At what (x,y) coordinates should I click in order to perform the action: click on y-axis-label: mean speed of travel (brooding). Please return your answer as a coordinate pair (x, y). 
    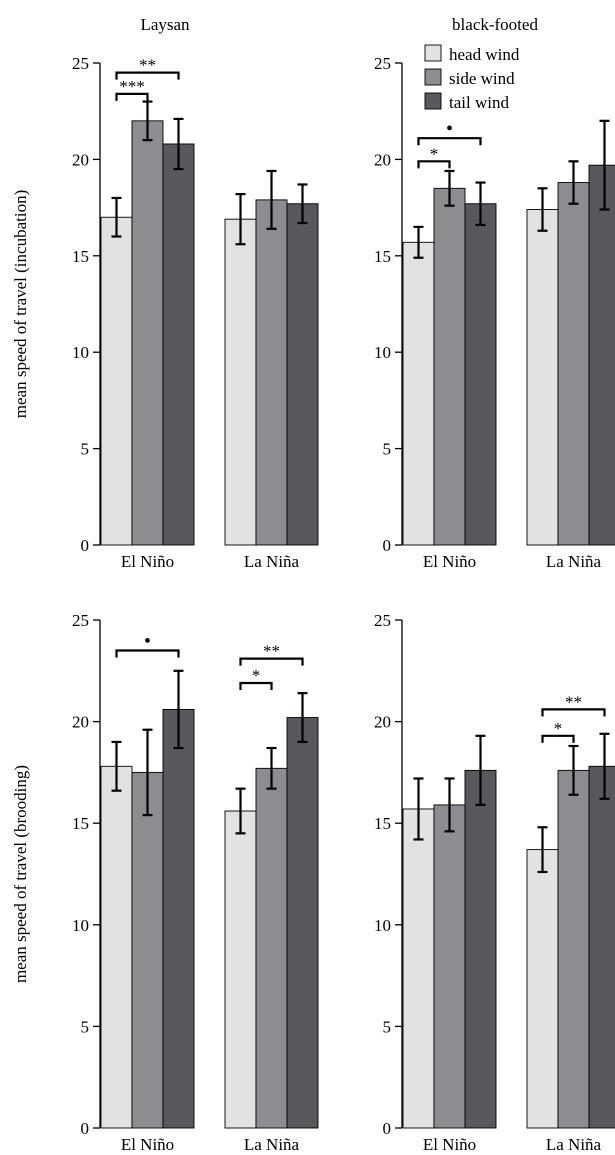
    Looking at the image, I should click on (20, 874).